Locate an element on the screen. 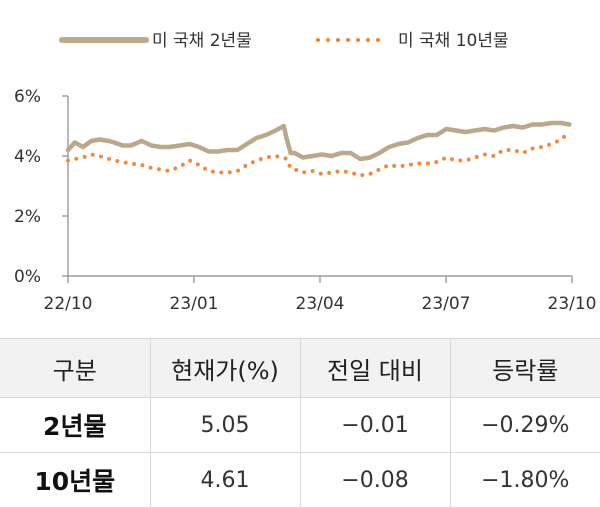 The width and height of the screenshot is (600, 508). legend-label-2y: 미 국채 2년물 is located at coordinates (202, 41).